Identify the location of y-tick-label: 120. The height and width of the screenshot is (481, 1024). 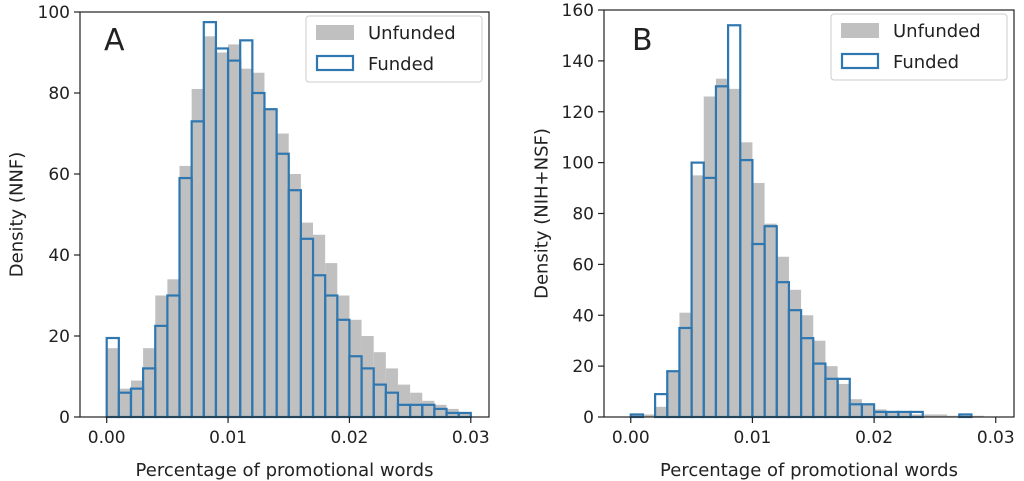
(578, 113).